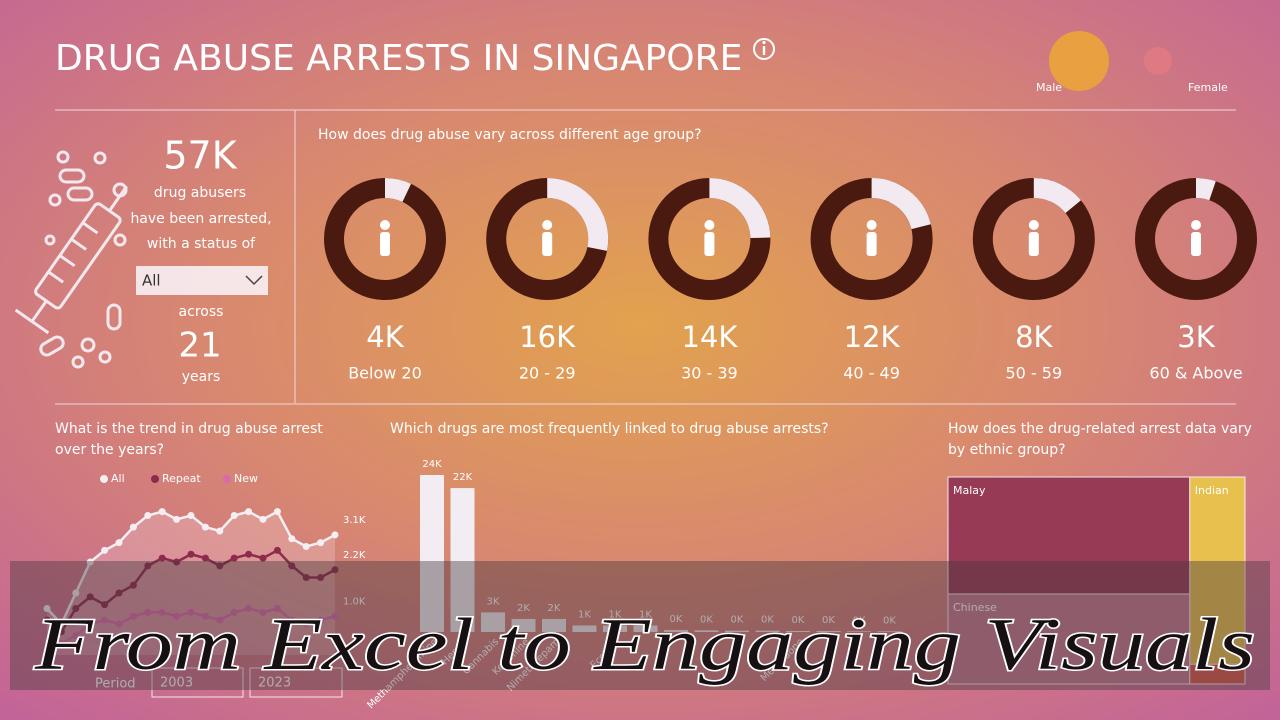  What do you see at coordinates (191, 583) in the screenshot?
I see `area` at bounding box center [191, 583].